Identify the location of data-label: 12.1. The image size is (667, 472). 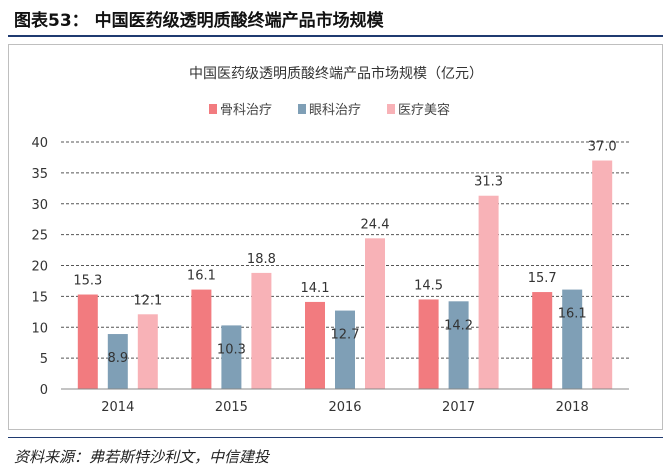
(147, 300).